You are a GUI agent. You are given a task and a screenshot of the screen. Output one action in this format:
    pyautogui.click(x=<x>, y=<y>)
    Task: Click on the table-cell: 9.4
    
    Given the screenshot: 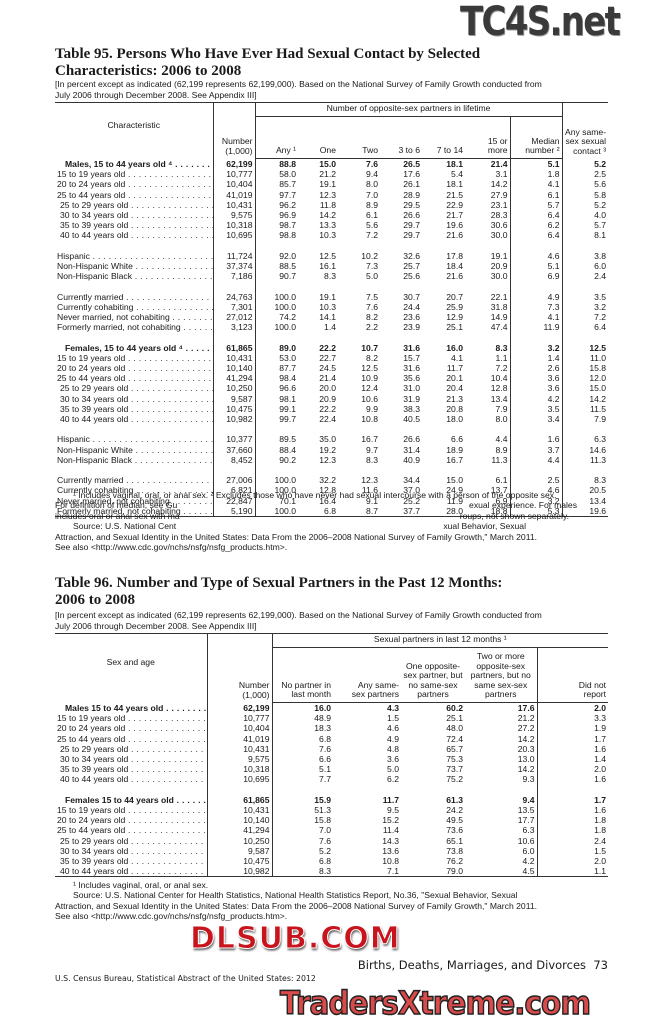 What is the action you would take?
    pyautogui.click(x=501, y=800)
    